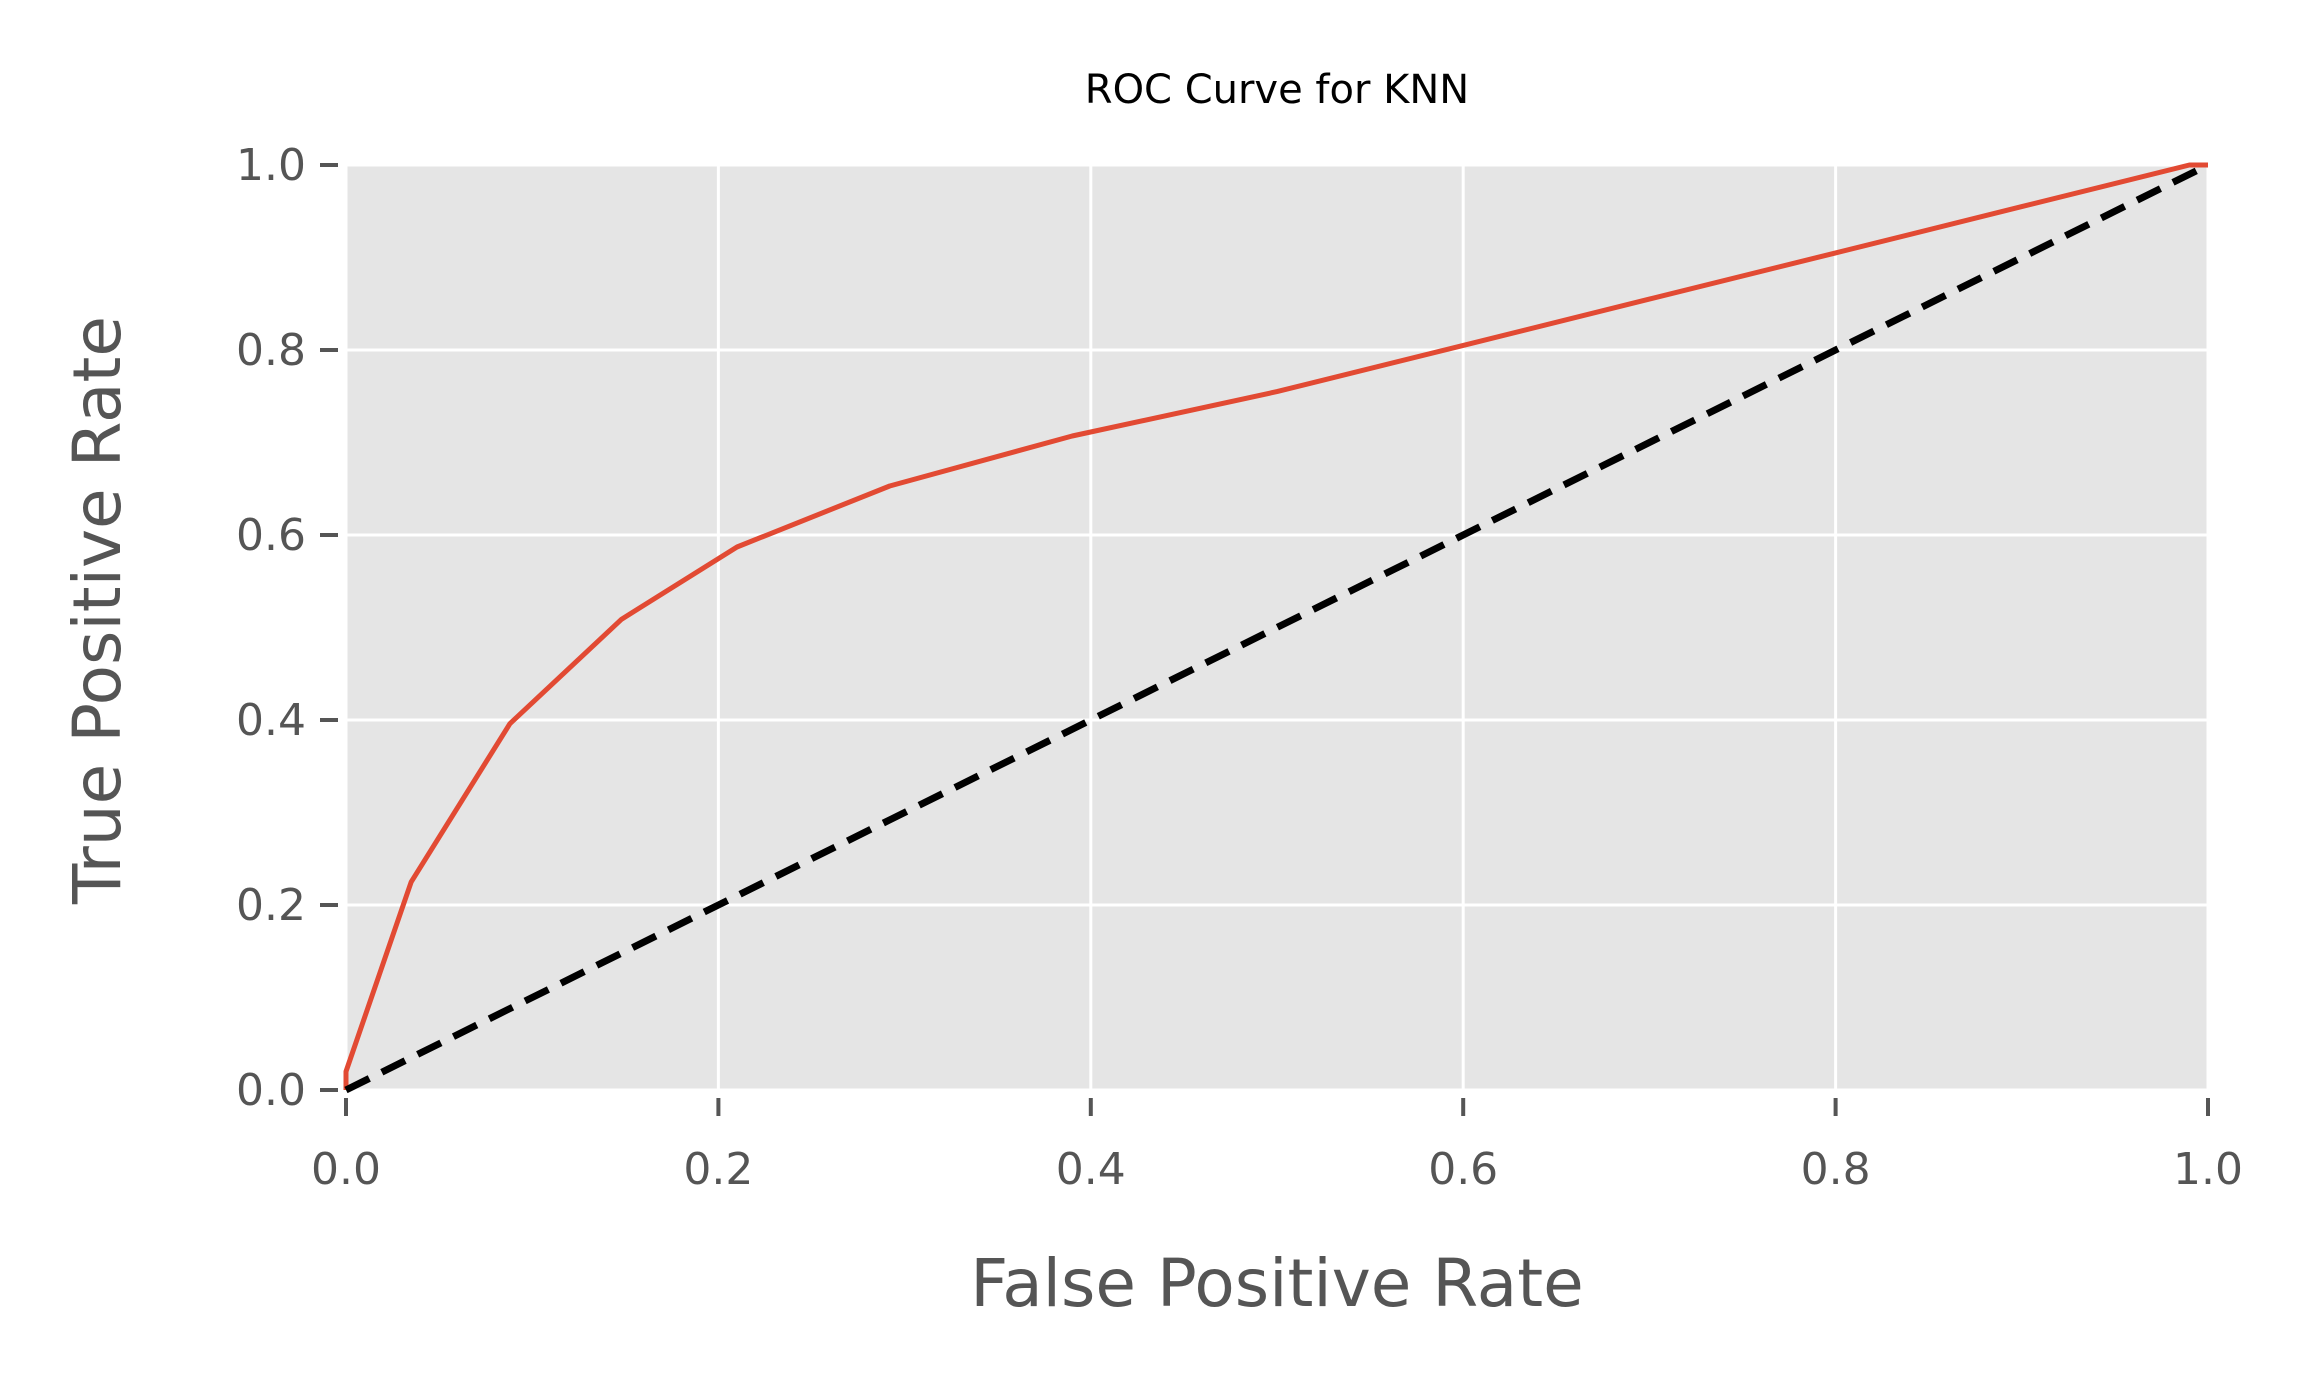 The width and height of the screenshot is (2308, 1394). Describe the element at coordinates (1277, 1146) in the screenshot. I see `x-axis: 0.0 0.2 0.4 0.6 0.8 1.0` at that location.